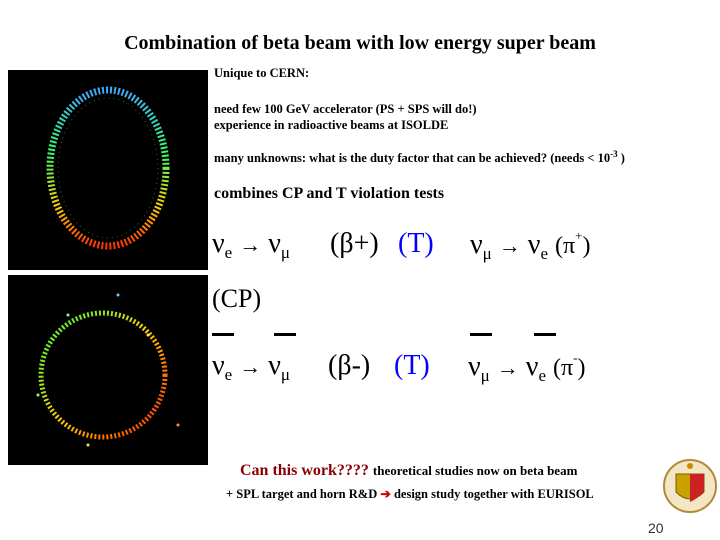 The height and width of the screenshot is (540, 720). Describe the element at coordinates (575, 357) in the screenshot. I see `pi-minus-sup: -` at that location.